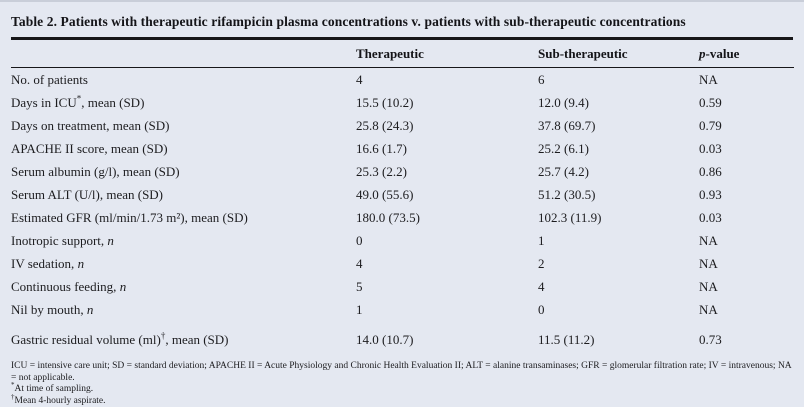 This screenshot has height=407, width=804. What do you see at coordinates (618, 217) in the screenshot?
I see `subtherapeutic-cell: 102.3 (11.9)` at bounding box center [618, 217].